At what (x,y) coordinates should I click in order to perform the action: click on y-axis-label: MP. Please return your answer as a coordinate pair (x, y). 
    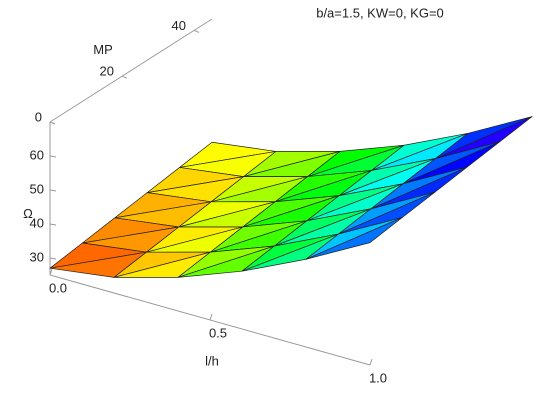
    Looking at the image, I should click on (103, 49).